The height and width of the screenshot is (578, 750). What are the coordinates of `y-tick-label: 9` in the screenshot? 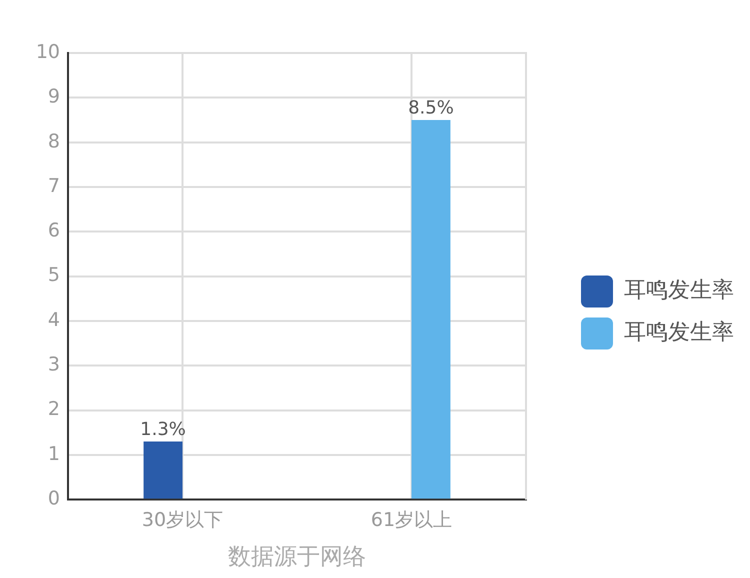 It's located at (54, 97).